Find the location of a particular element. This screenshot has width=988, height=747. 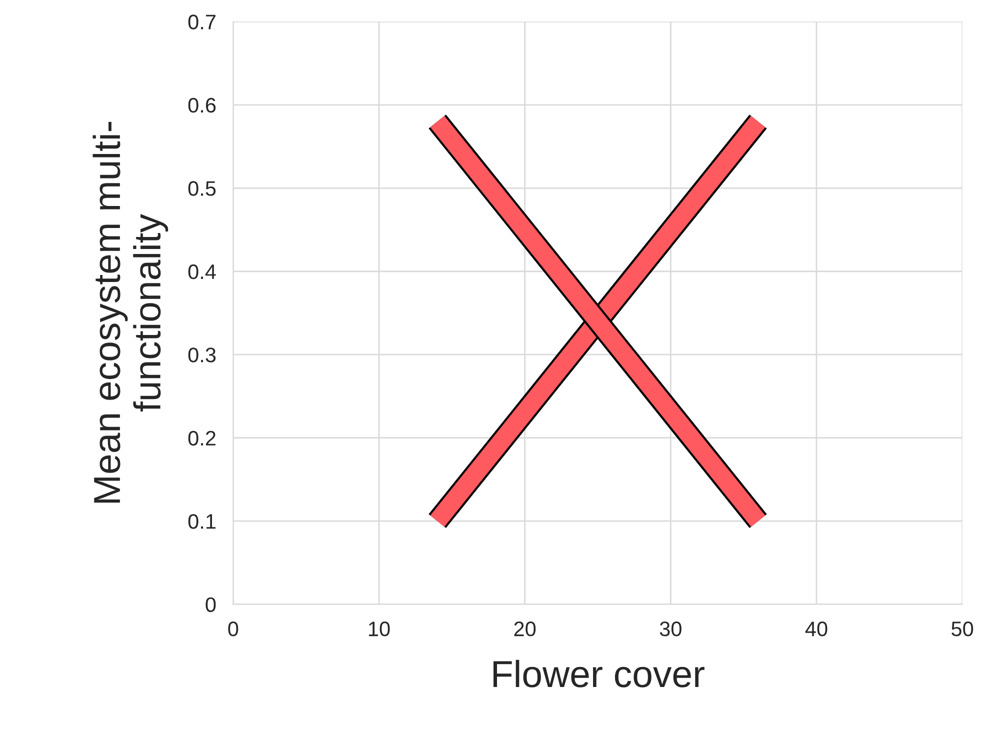

y-tick-label: 0 is located at coordinates (211, 604).